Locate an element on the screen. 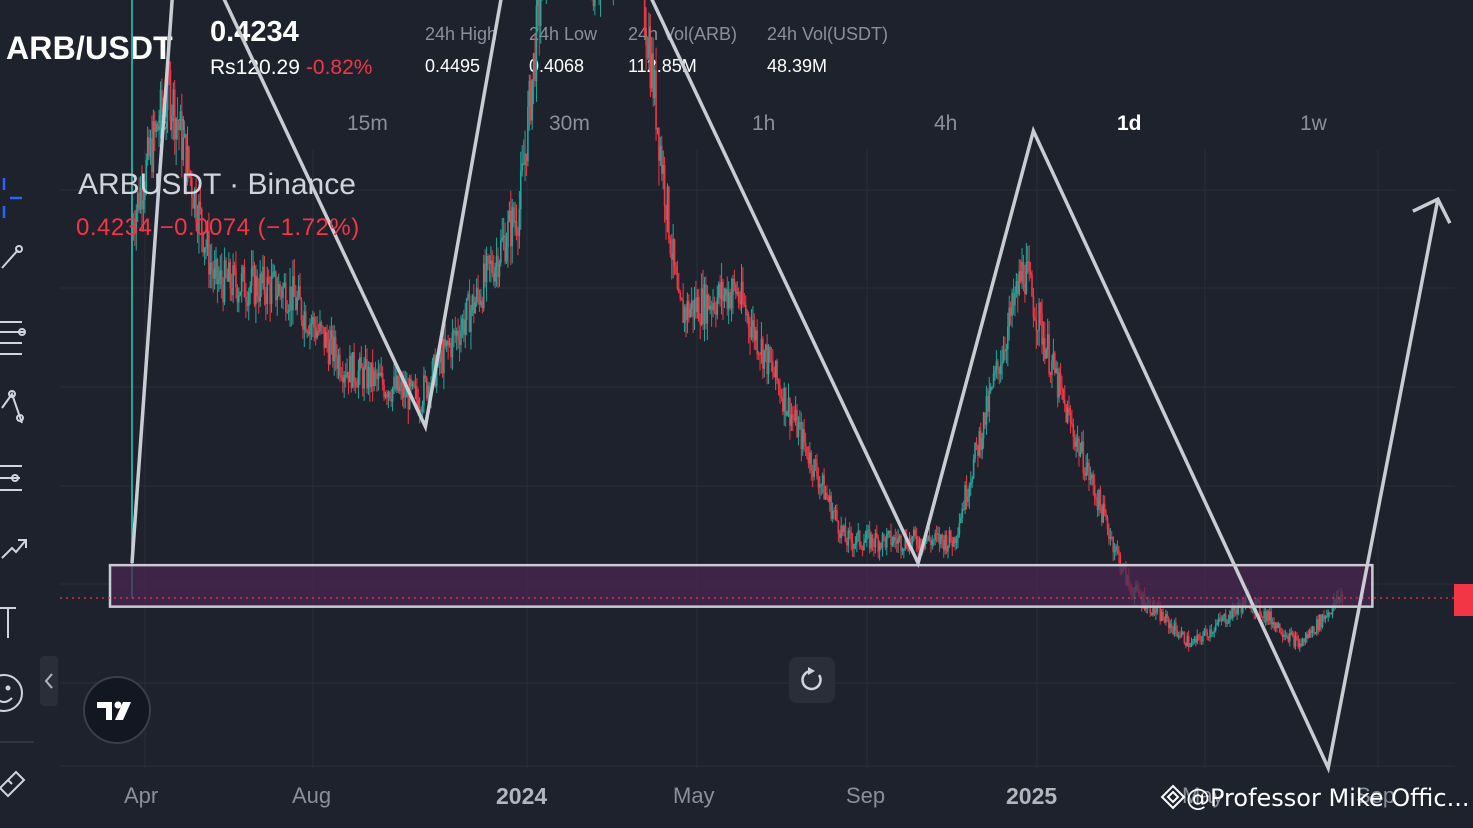  ruler-icon is located at coordinates (13, 784).